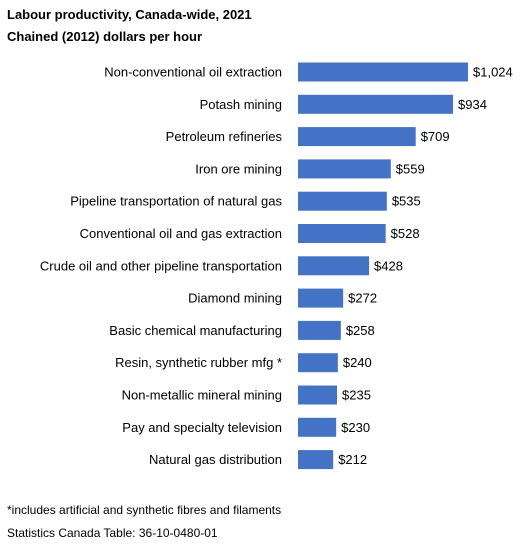 The height and width of the screenshot is (558, 526). I want to click on chart-title: Labour productivity, Canada-wide, 2021, so click(129, 14).